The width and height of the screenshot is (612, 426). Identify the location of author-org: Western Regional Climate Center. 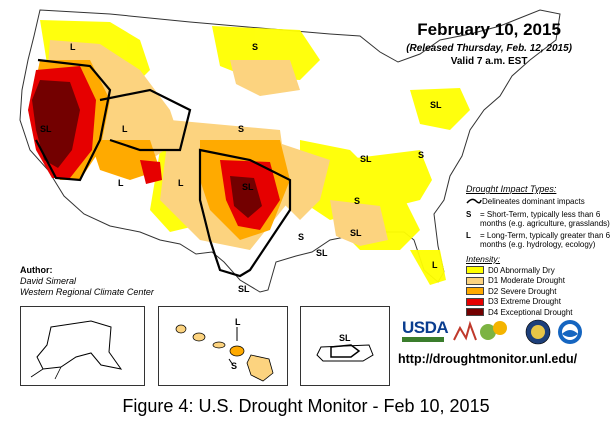
(87, 291).